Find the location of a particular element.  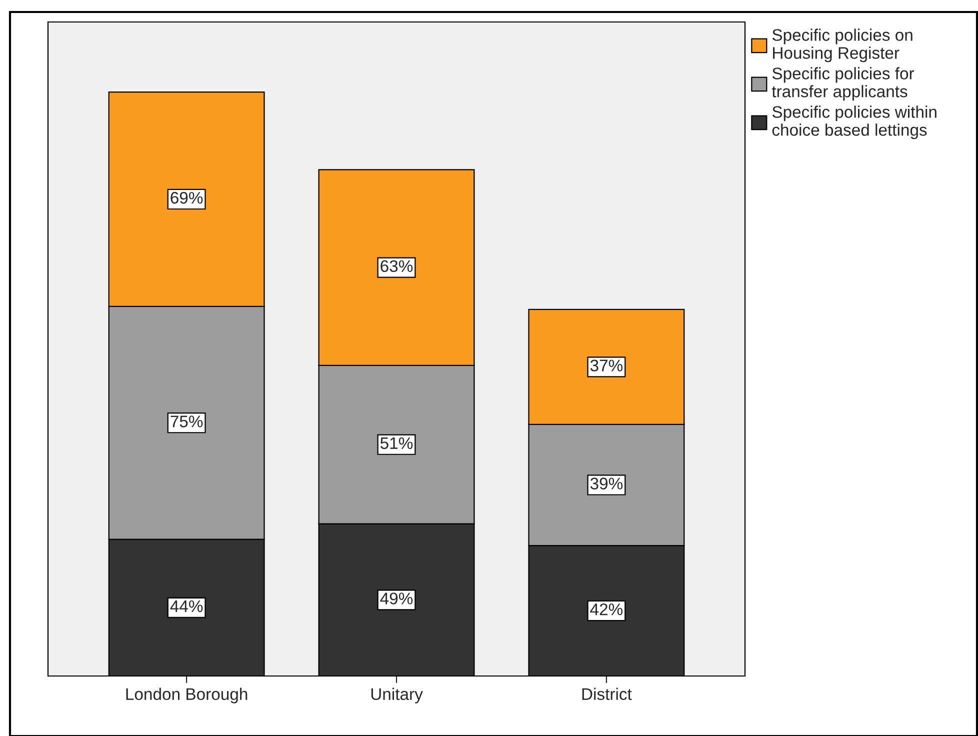

data-label: 49% is located at coordinates (396, 598).